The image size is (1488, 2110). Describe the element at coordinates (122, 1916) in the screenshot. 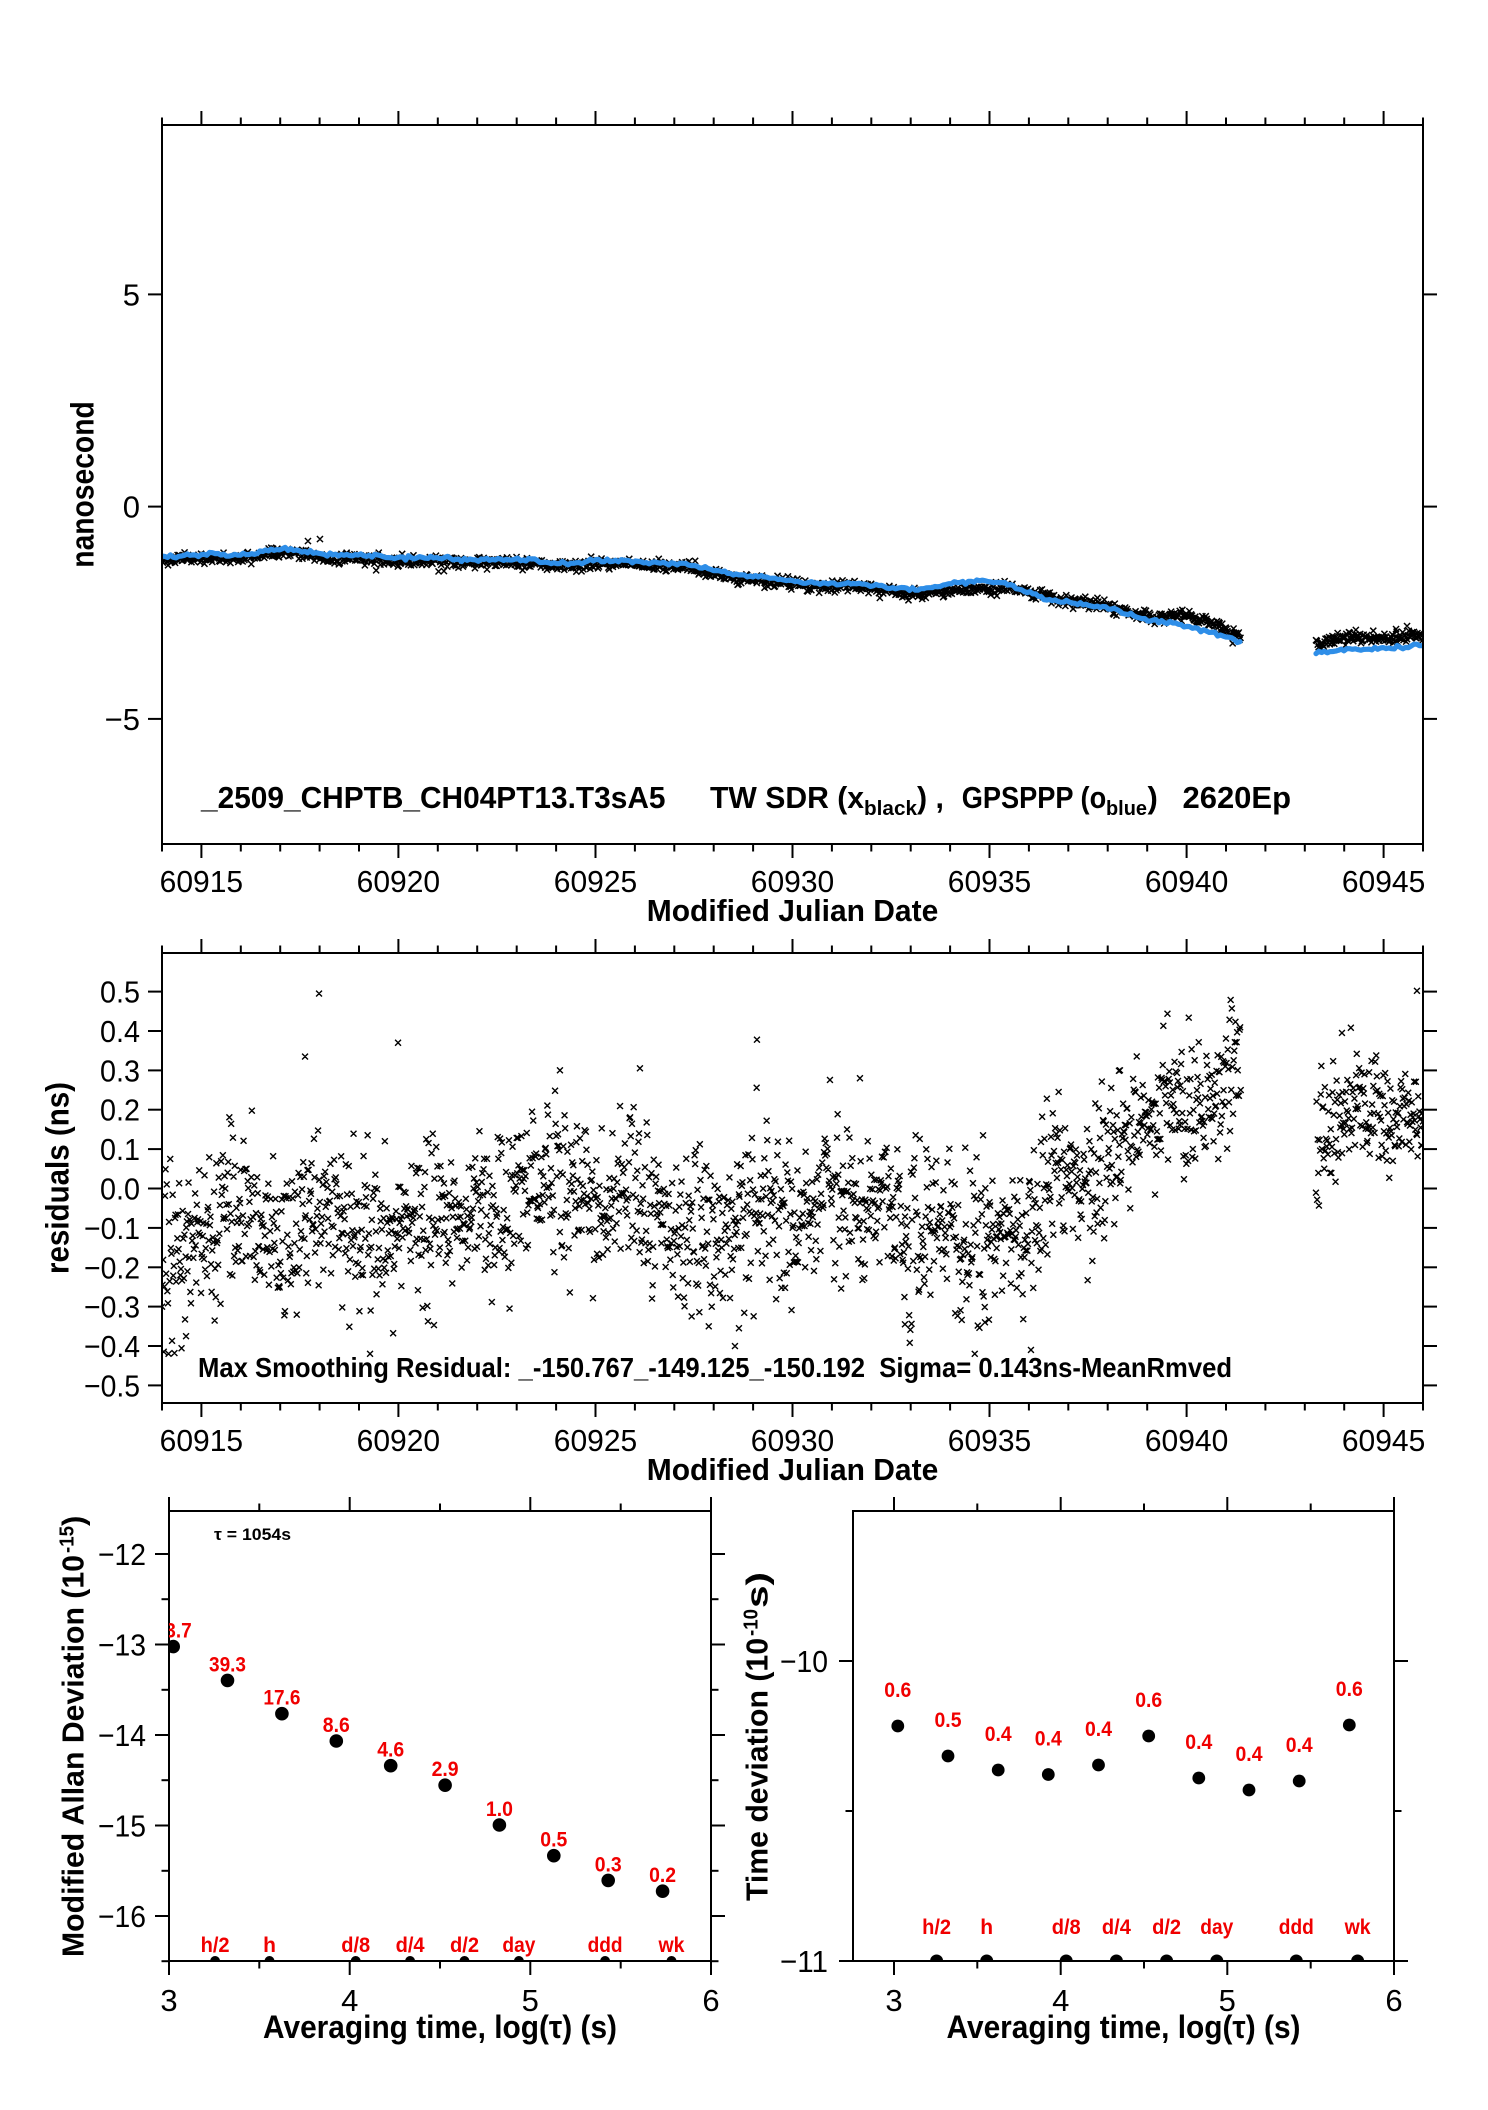

I see `svg-text: −16` at that location.